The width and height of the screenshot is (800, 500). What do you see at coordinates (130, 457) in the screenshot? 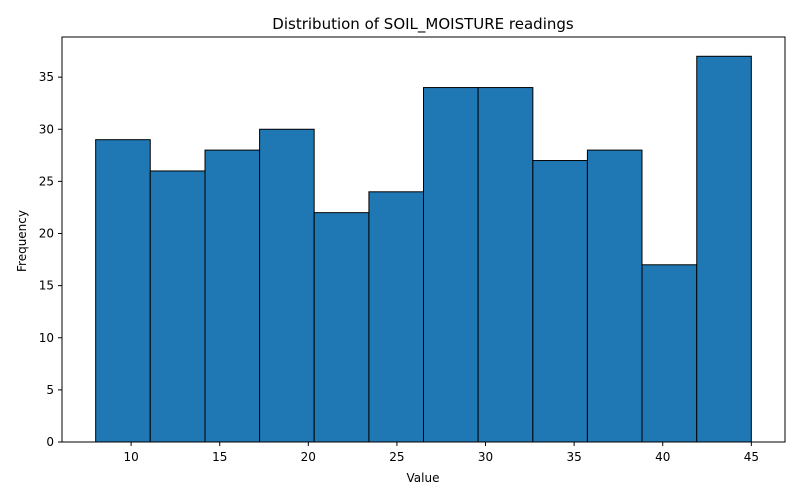
I see `x-tick-label: 10` at bounding box center [130, 457].